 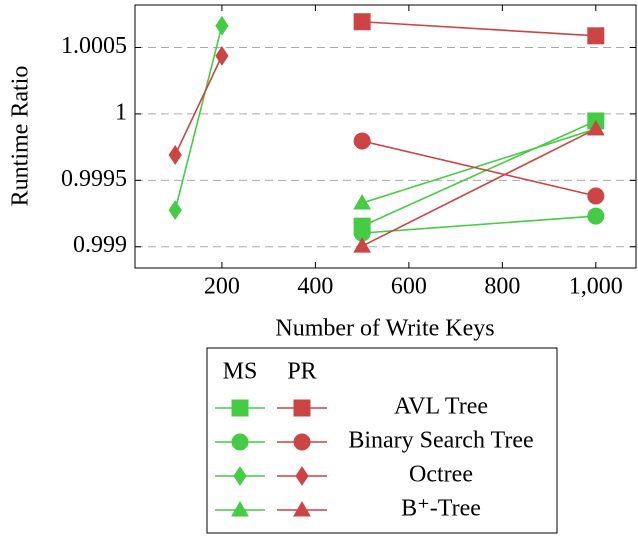 I want to click on x-tick-label: 1,000, so click(x=596, y=287).